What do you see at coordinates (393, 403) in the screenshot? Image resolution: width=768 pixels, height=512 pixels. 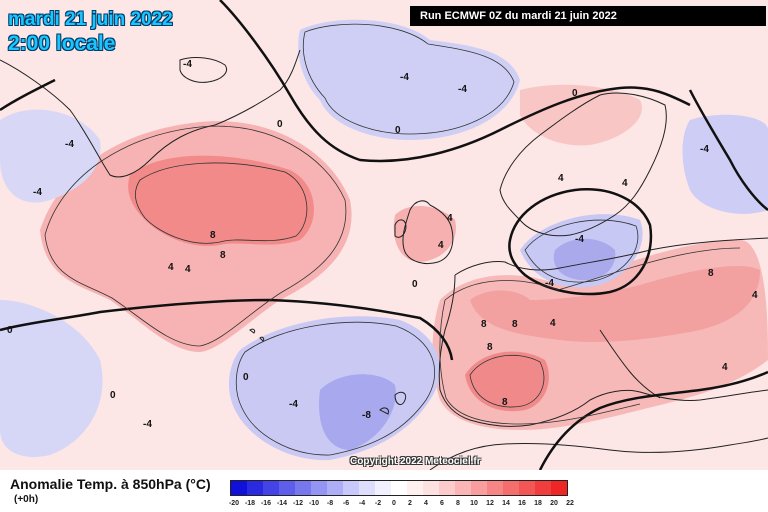 I see `coast-canaries` at bounding box center [393, 403].